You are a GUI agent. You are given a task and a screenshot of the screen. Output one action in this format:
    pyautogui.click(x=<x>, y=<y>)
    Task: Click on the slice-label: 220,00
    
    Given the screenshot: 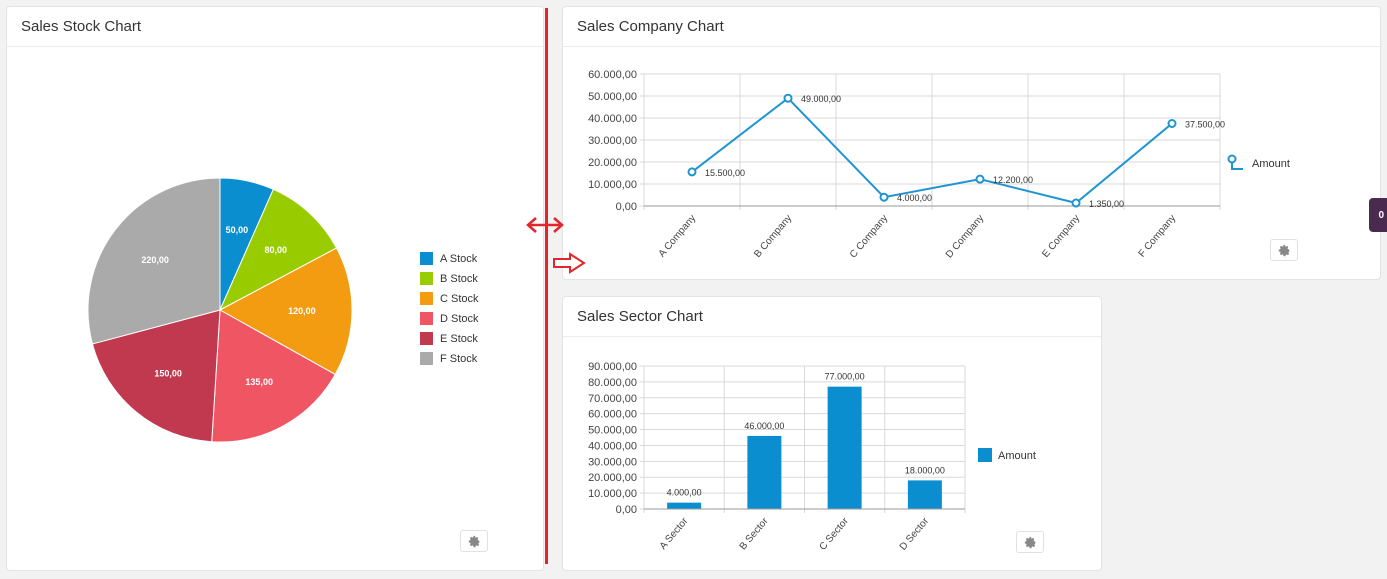 What is the action you would take?
    pyautogui.click(x=155, y=260)
    